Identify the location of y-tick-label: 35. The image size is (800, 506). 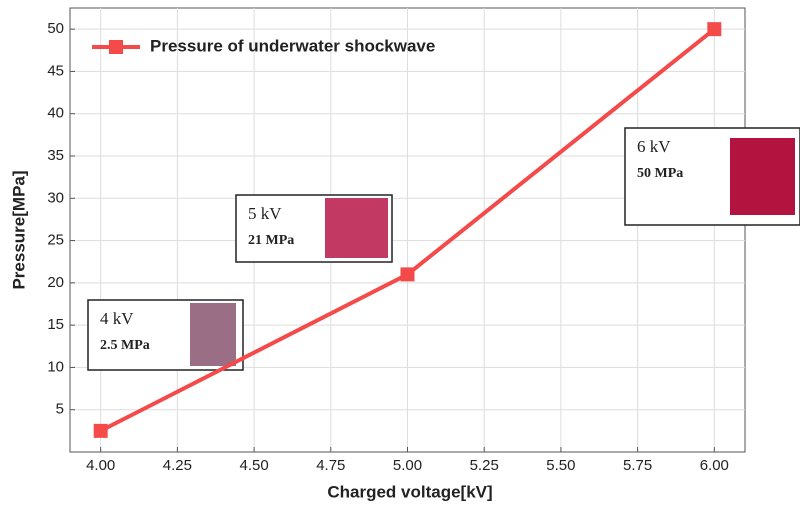
(55, 155).